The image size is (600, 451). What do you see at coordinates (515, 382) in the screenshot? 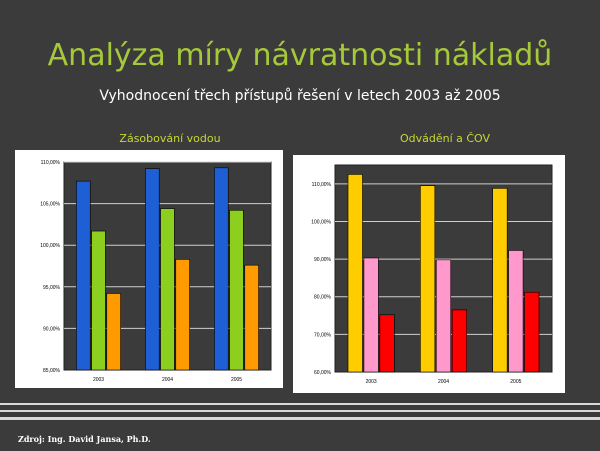
I see `drain-xtick-label: 2005` at bounding box center [515, 382].